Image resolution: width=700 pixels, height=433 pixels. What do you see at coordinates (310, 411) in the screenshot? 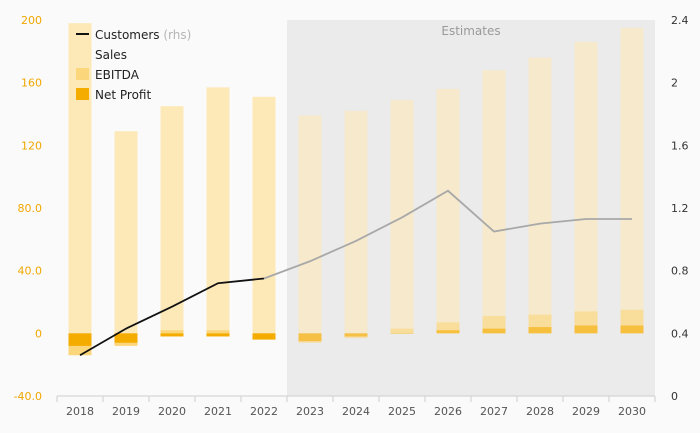
I see `x-tick-label-2023: 2023` at bounding box center [310, 411].